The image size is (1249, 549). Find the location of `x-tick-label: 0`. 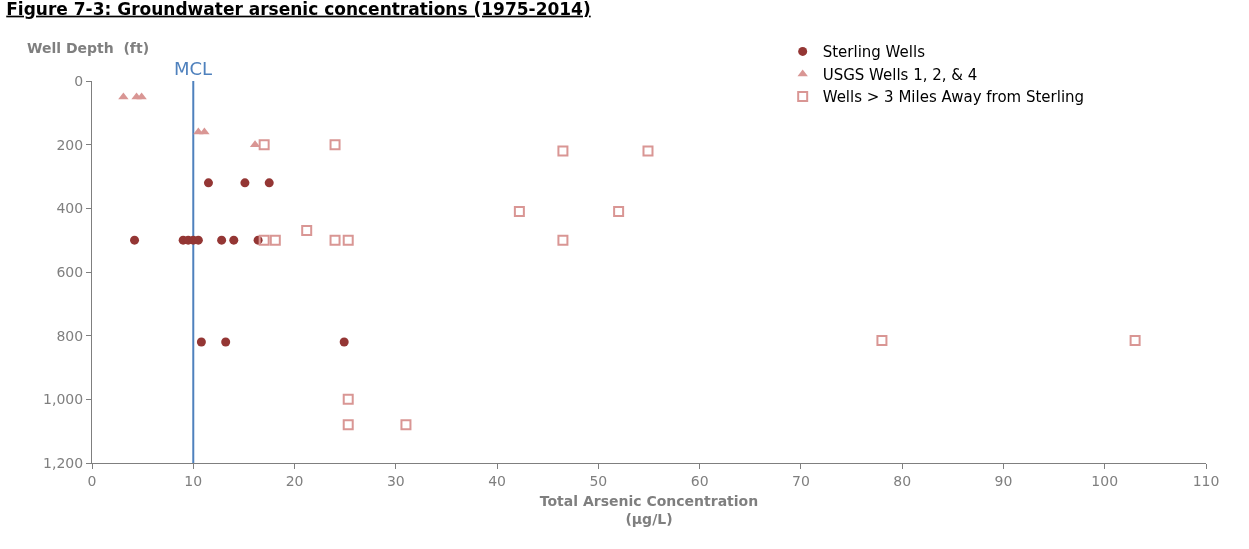

x-tick-label: 0 is located at coordinates (92, 480).